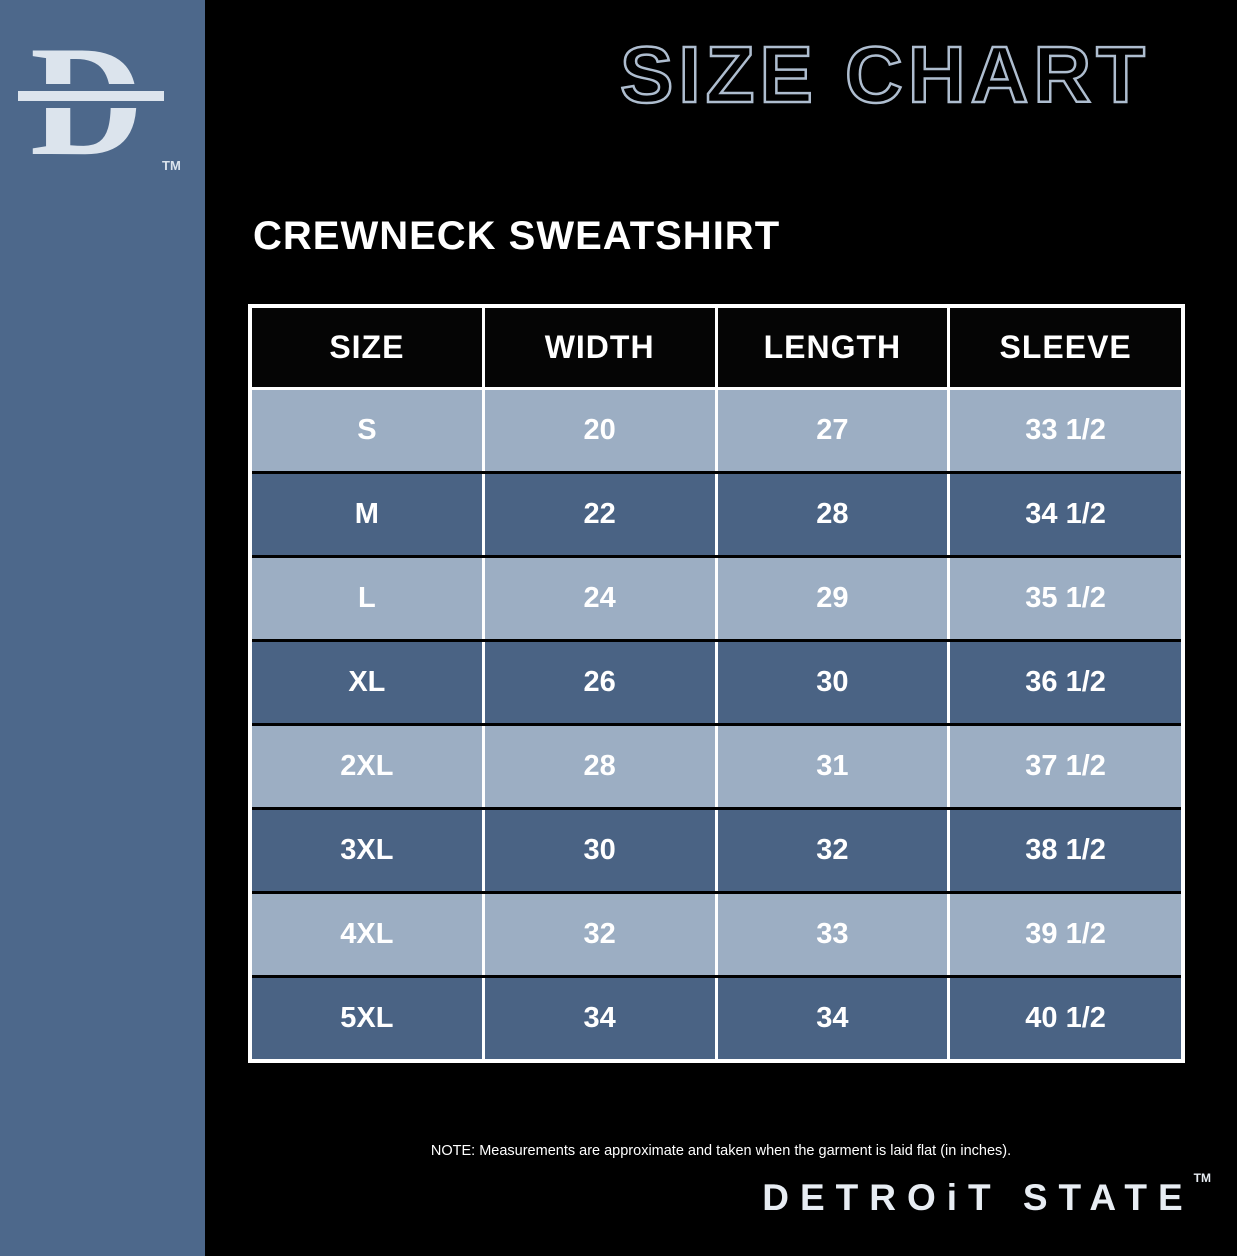  Describe the element at coordinates (1065, 1018) in the screenshot. I see `value-cell: 40 1/2` at that location.